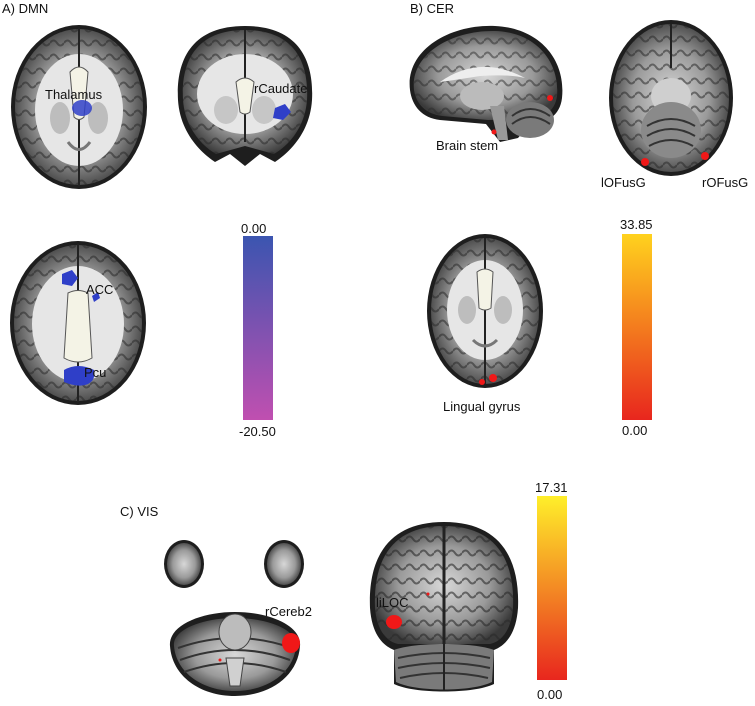 Image resolution: width=755 pixels, height=706 pixels. Describe the element at coordinates (25, 8) in the screenshot. I see `panel-label-dmn: A) DMN` at that location.